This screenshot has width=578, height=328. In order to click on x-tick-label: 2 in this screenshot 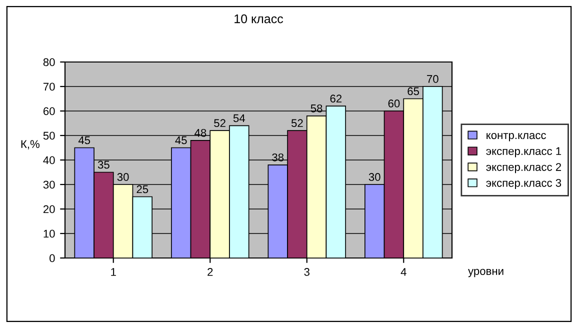, I will do `click(210, 272)`.